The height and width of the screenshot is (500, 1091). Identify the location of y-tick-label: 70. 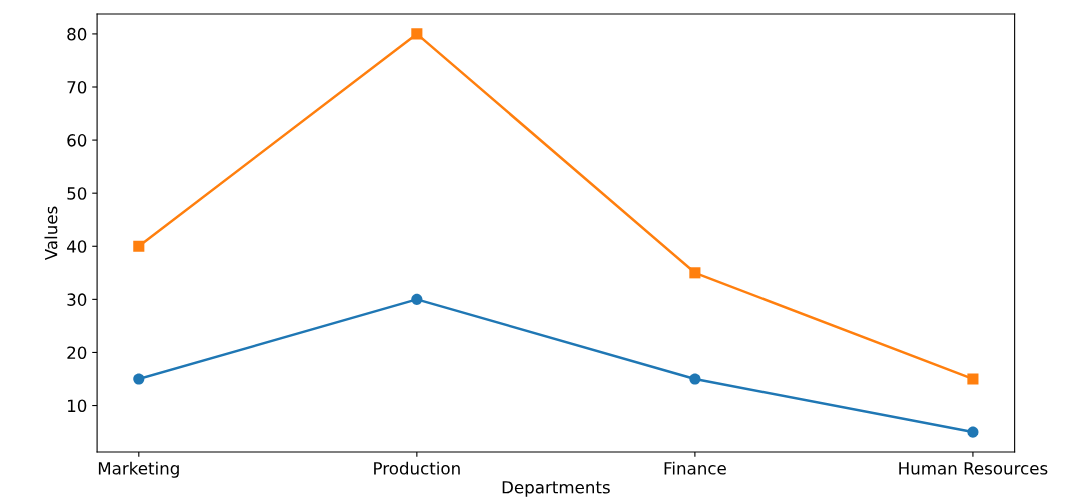
(77, 87).